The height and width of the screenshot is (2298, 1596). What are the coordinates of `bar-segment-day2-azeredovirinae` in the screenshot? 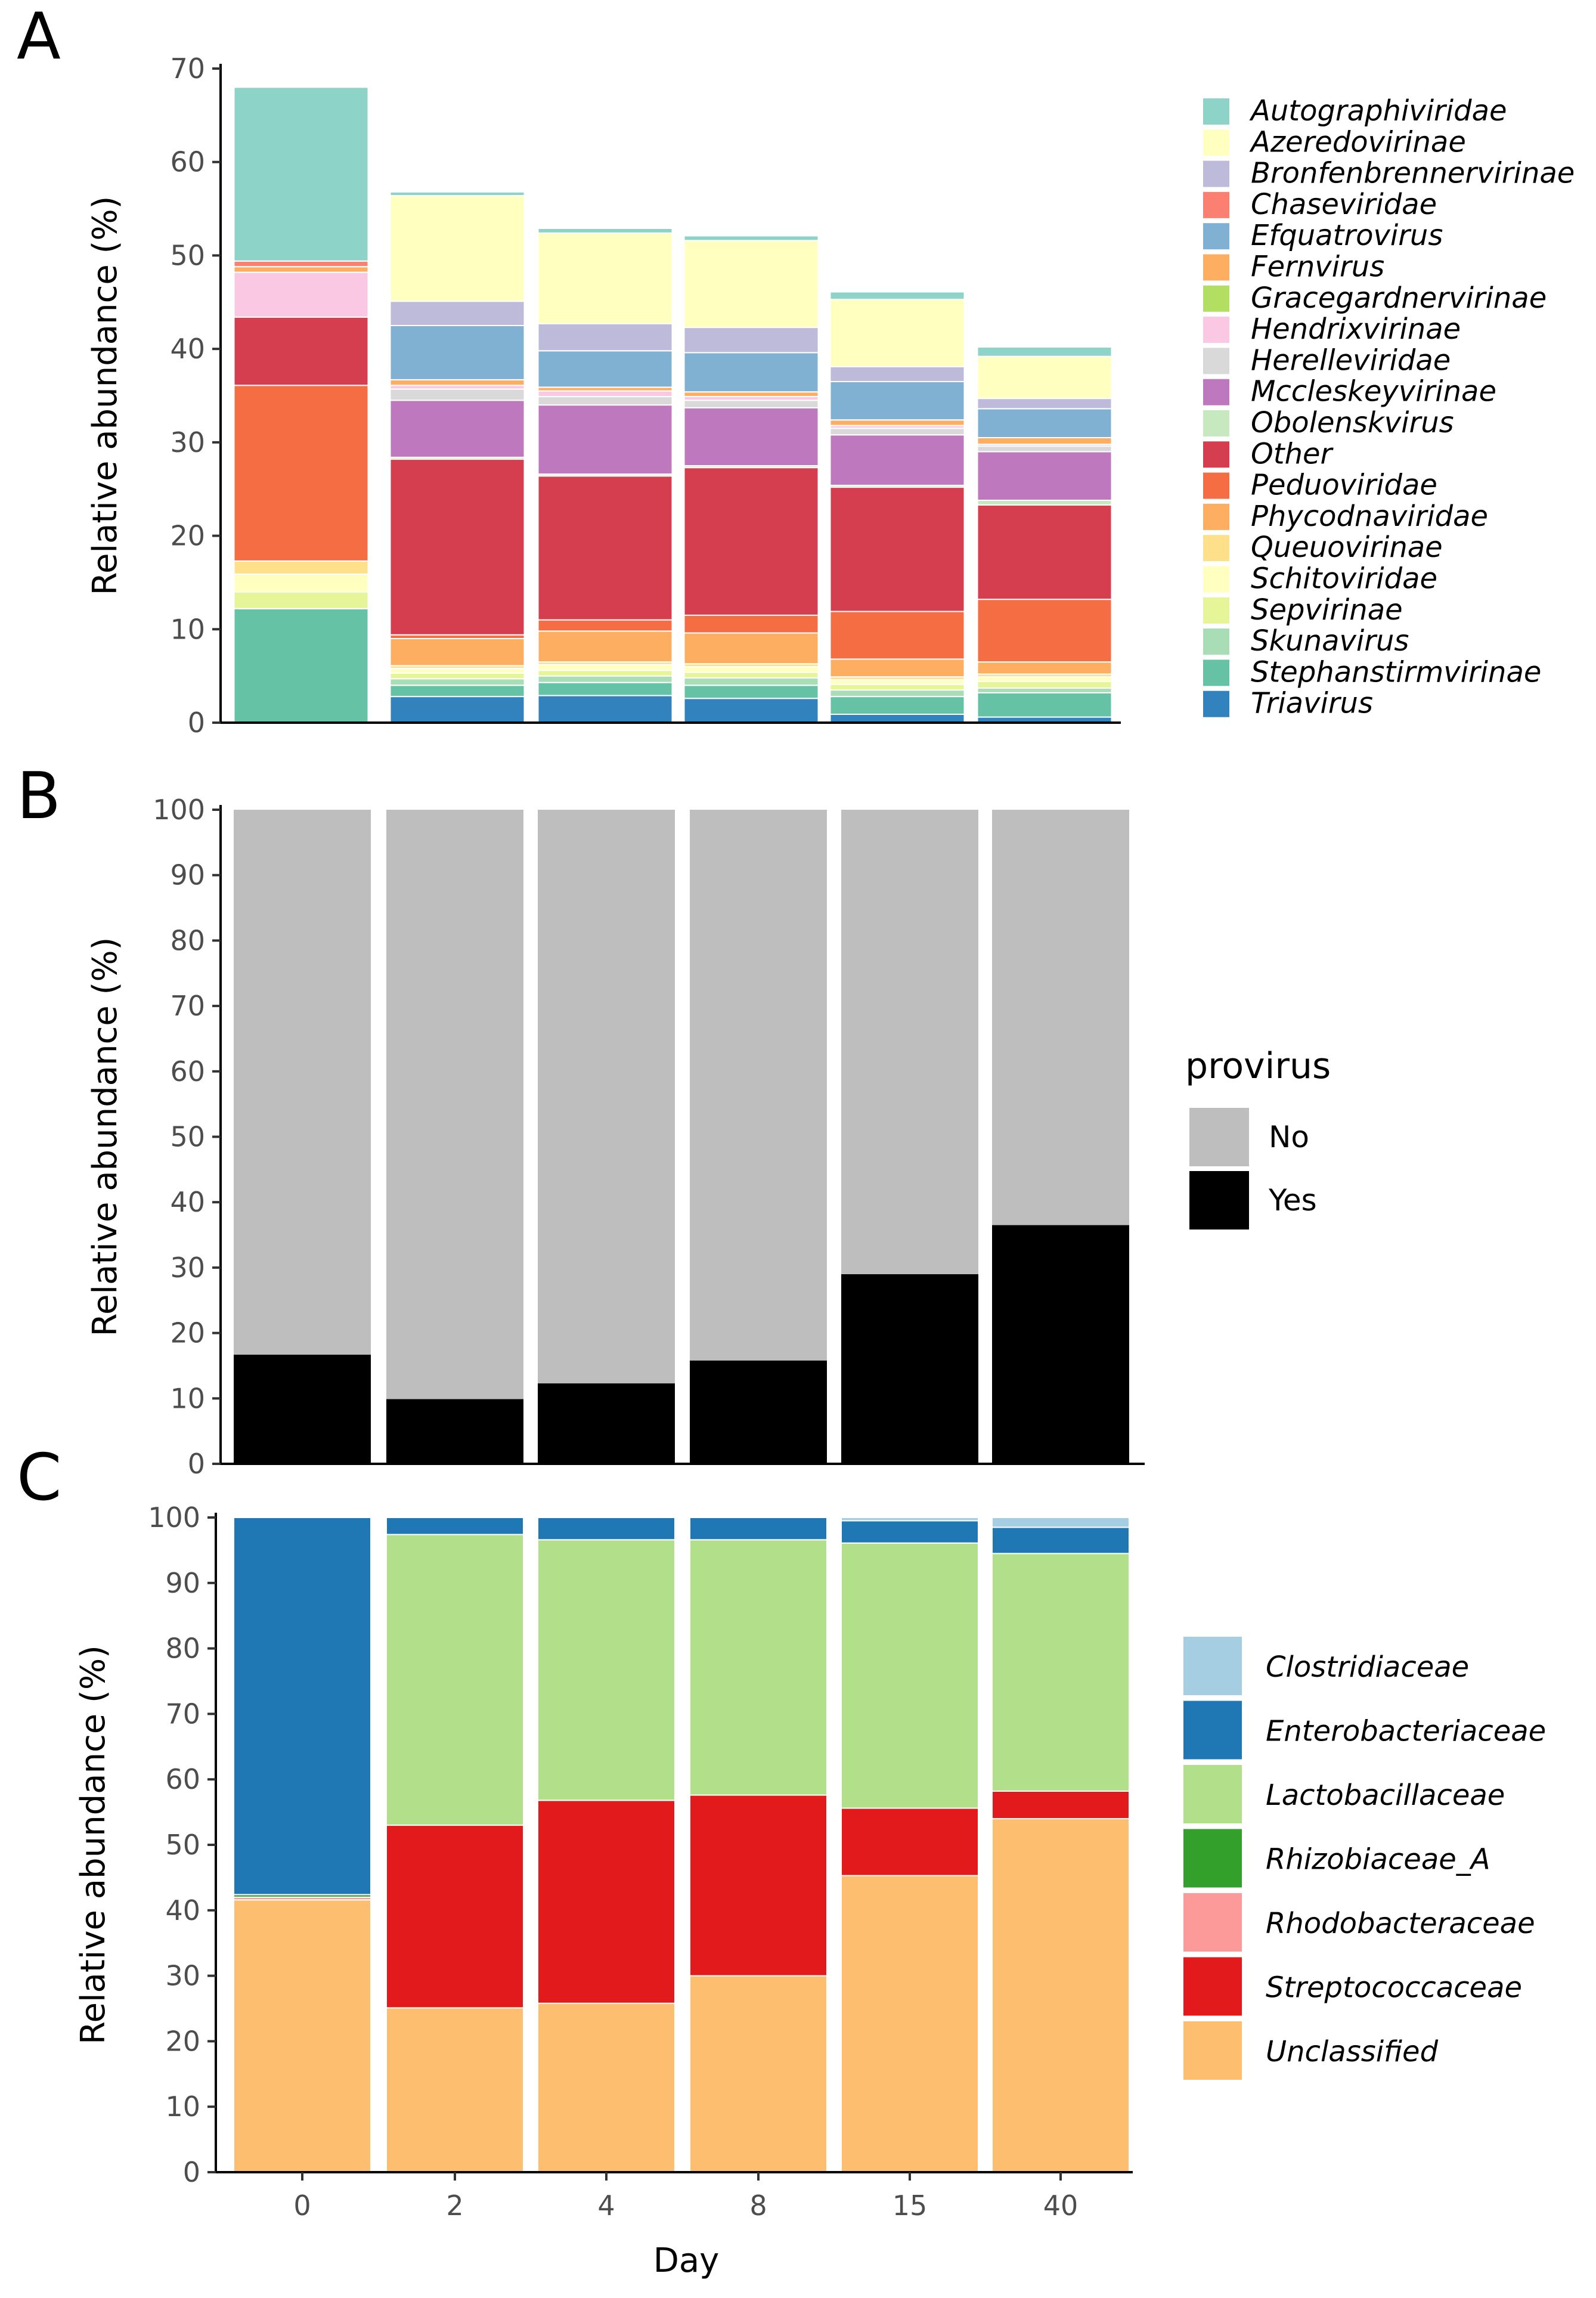 It's located at (457, 248).